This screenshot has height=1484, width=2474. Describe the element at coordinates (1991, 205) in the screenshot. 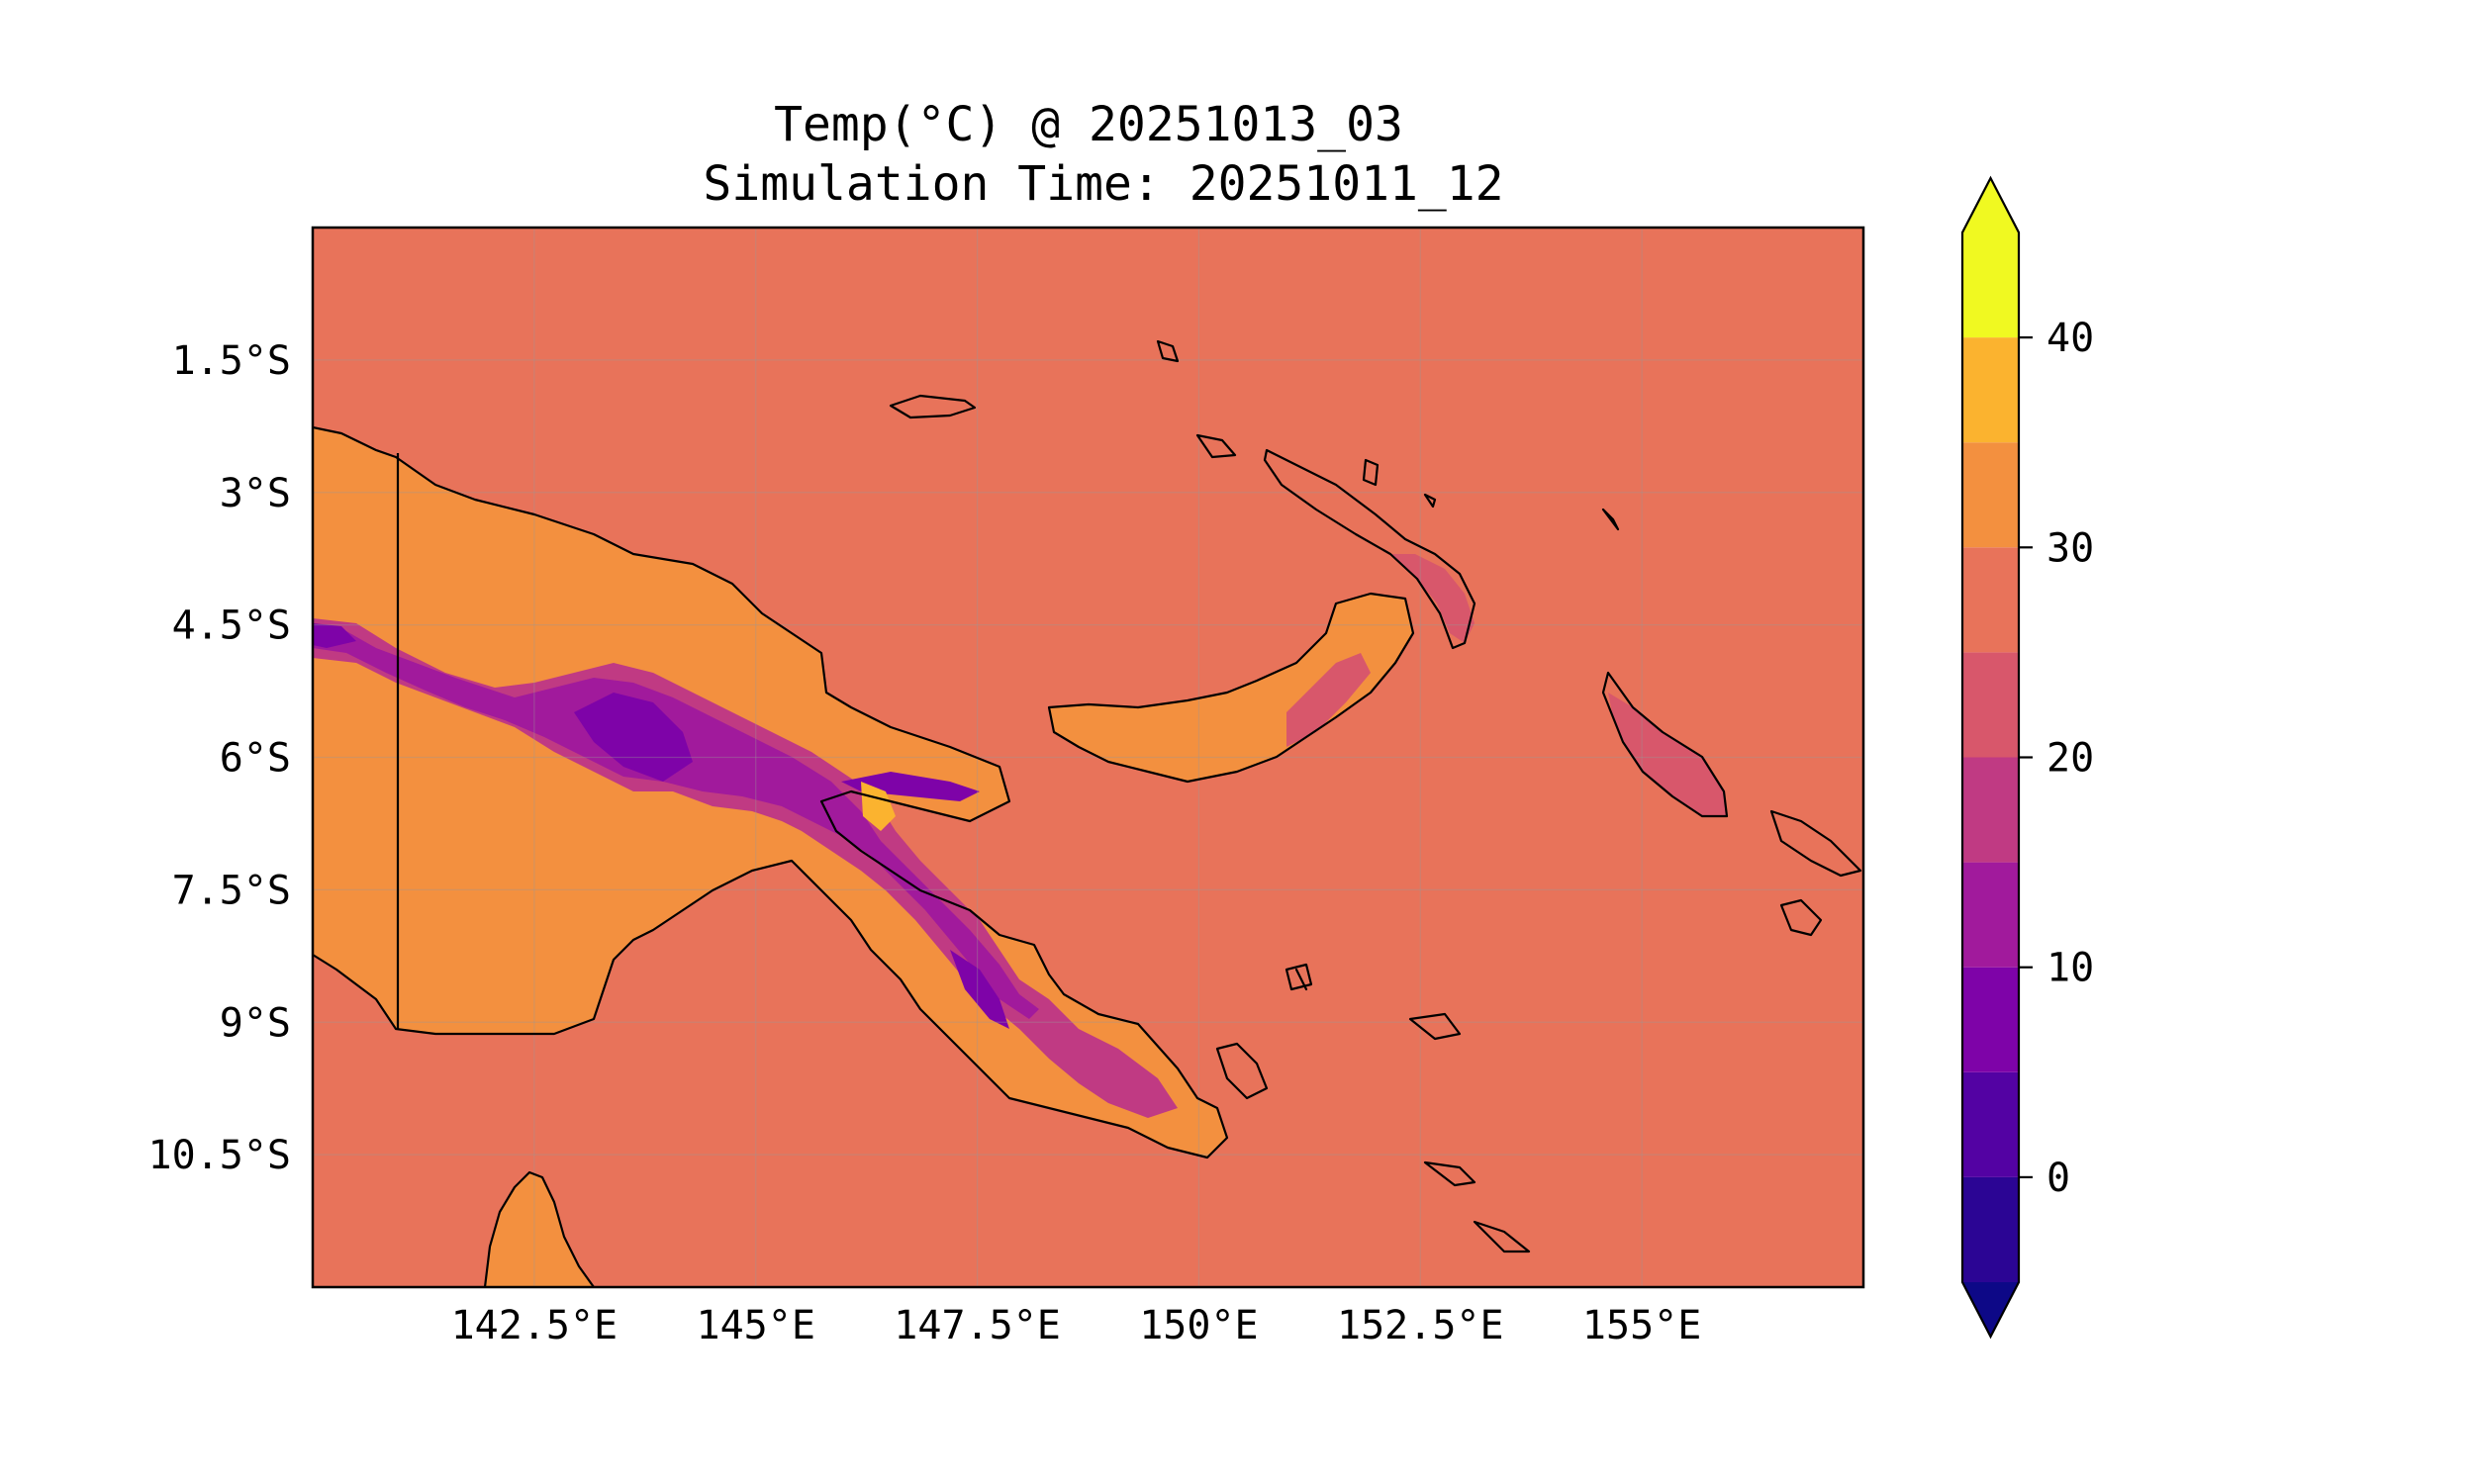

I see `colorbar-over-extension` at that location.